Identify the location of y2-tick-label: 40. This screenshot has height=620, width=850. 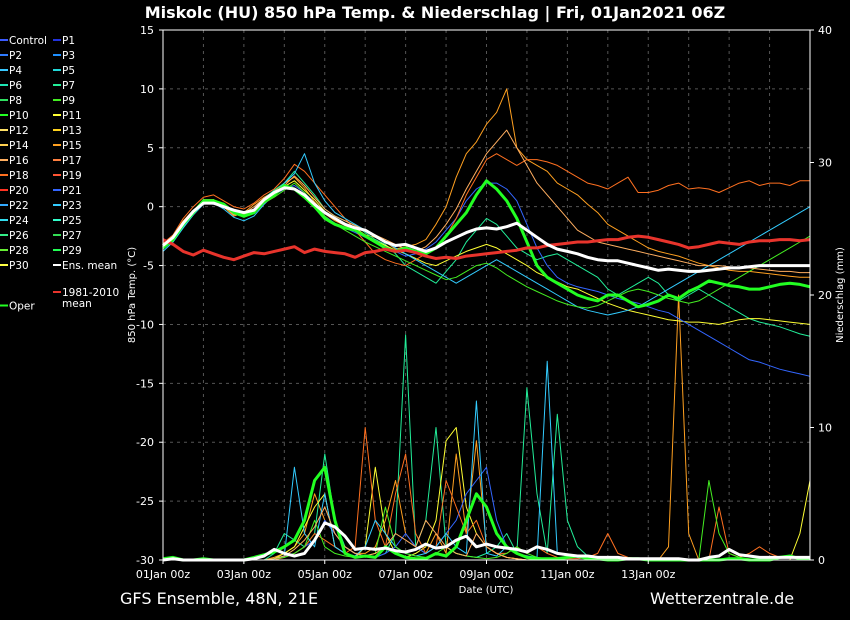
(825, 30).